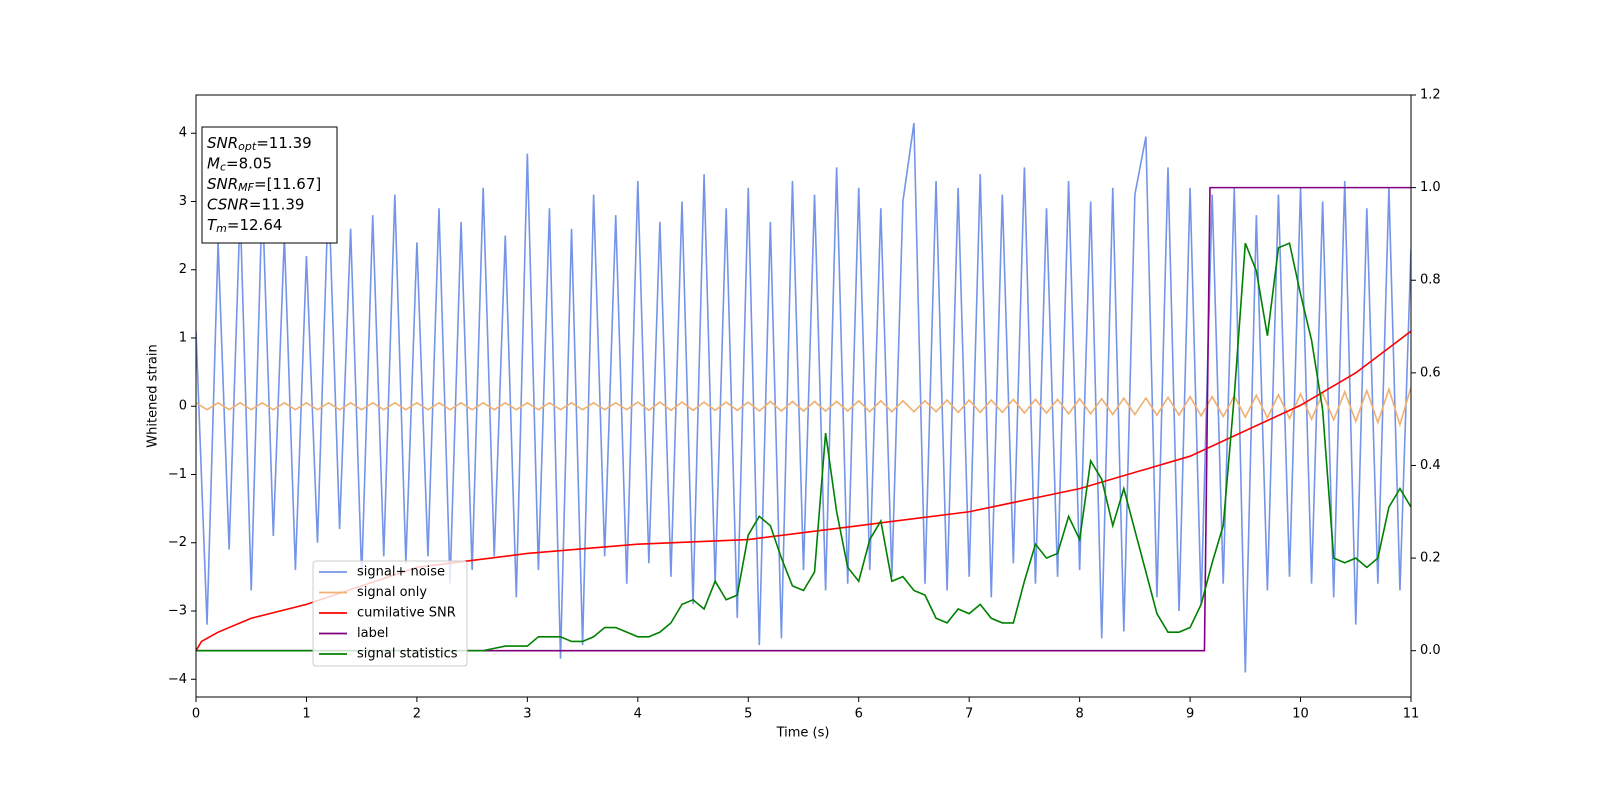  Describe the element at coordinates (859, 714) in the screenshot. I see `x-tick-label: 6` at that location.